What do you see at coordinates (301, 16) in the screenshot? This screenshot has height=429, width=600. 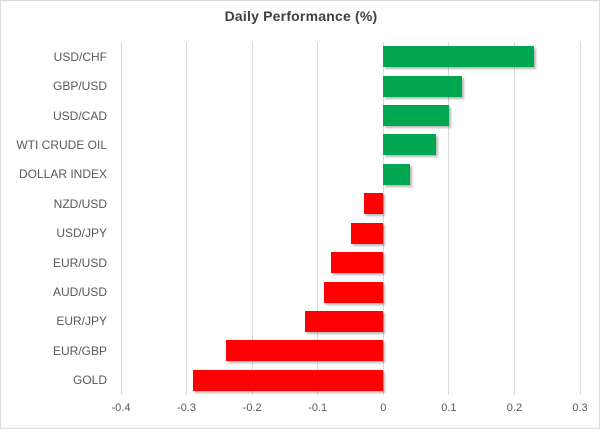 I see `chart-title: Daily Performance (%)` at bounding box center [301, 16].